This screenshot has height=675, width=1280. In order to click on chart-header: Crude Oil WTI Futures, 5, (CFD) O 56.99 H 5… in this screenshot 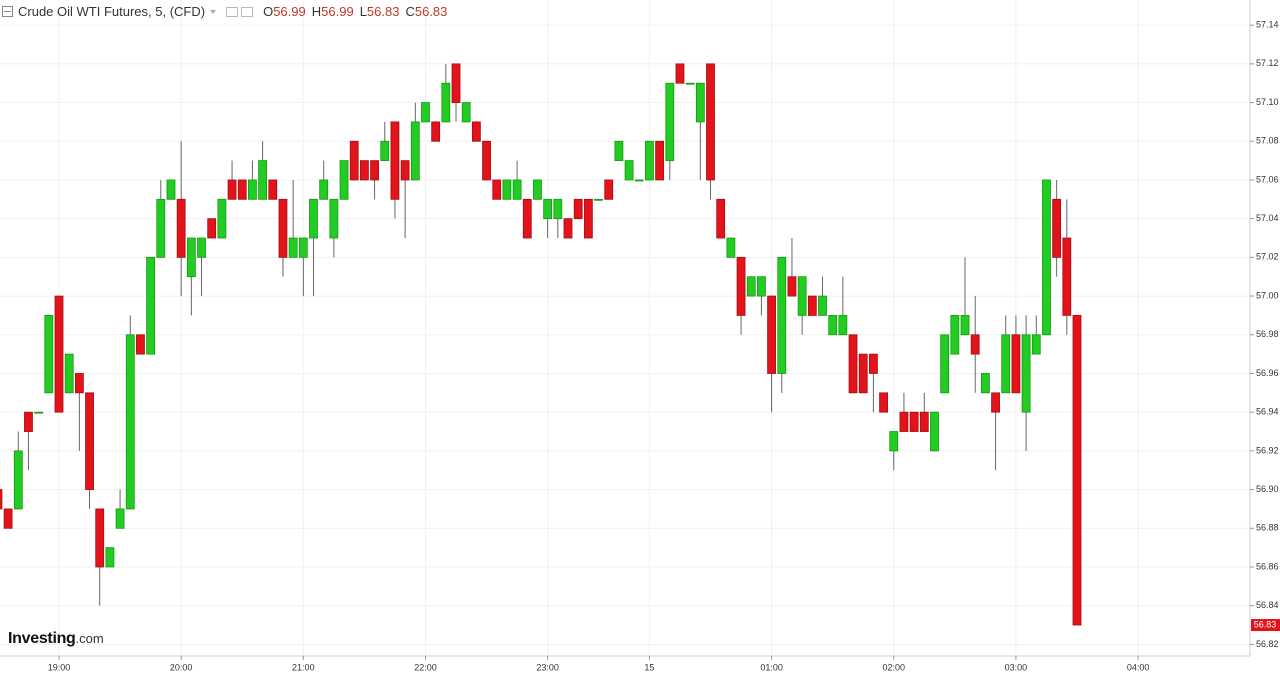, I will do `click(227, 11)`.